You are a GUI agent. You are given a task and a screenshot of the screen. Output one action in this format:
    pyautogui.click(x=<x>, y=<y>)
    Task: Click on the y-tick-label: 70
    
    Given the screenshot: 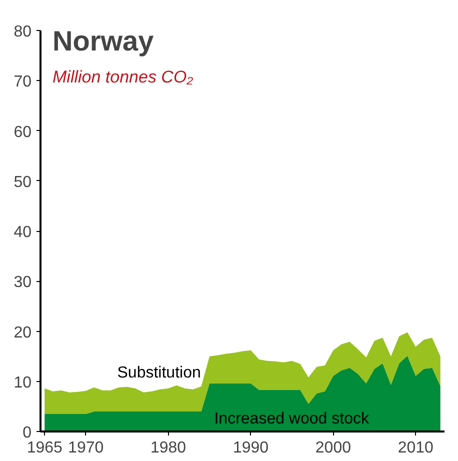 What is the action you would take?
    pyautogui.click(x=23, y=82)
    